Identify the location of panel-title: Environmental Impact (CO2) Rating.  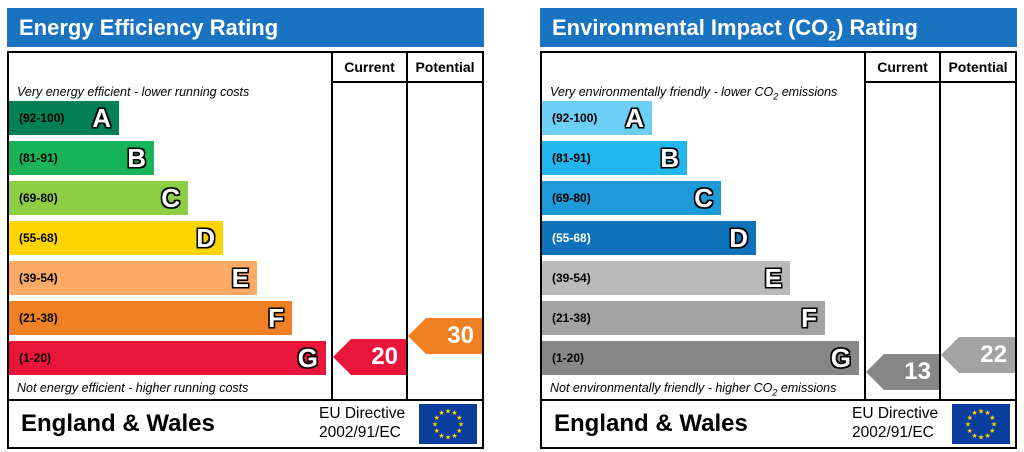
(778, 27).